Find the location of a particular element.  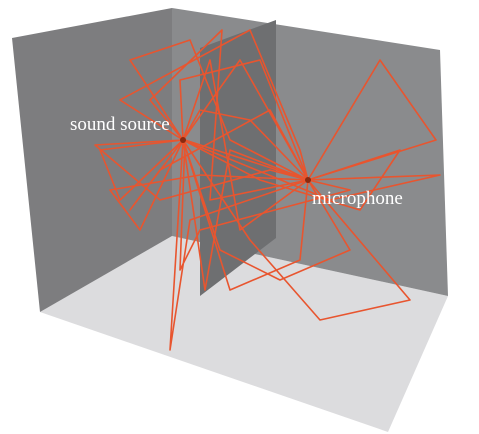

microphone-label: microphone is located at coordinates (357, 198).